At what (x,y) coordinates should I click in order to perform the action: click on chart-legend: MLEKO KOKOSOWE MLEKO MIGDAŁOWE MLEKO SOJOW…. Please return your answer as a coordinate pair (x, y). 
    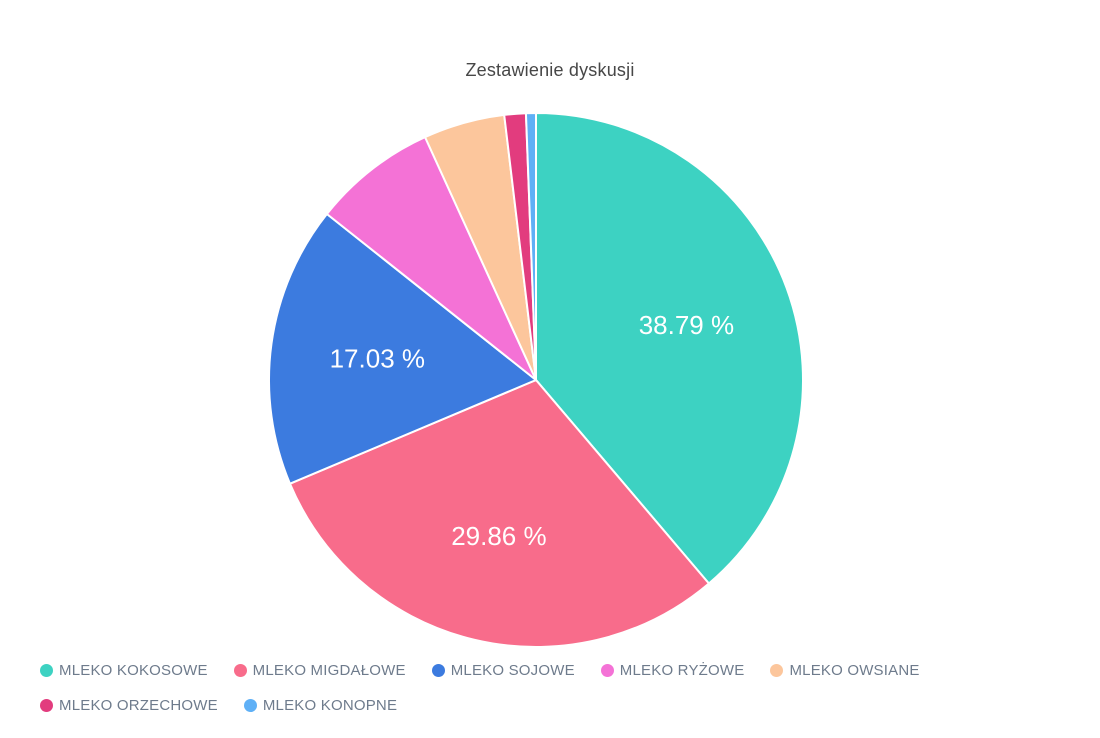
    Looking at the image, I should click on (530, 688).